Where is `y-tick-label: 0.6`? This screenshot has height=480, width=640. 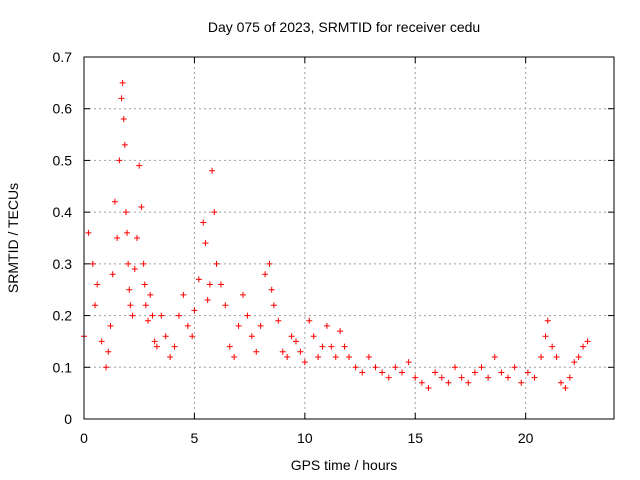
y-tick-label: 0.6 is located at coordinates (63, 109).